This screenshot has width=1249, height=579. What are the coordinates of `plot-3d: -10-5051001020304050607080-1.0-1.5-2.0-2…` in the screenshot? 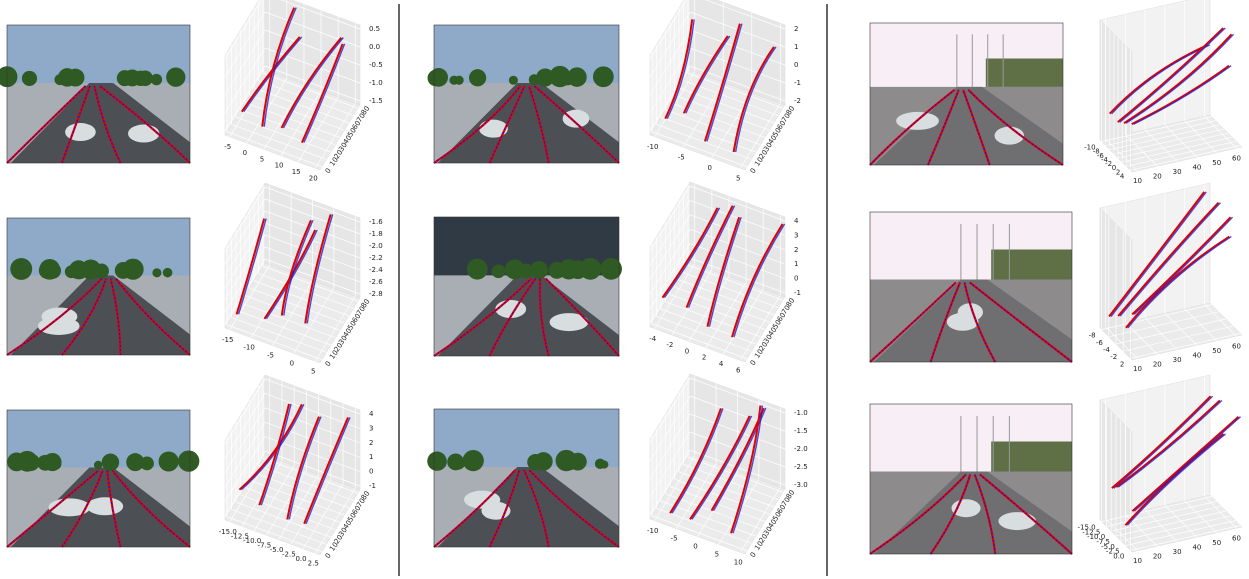 It's located at (727, 469).